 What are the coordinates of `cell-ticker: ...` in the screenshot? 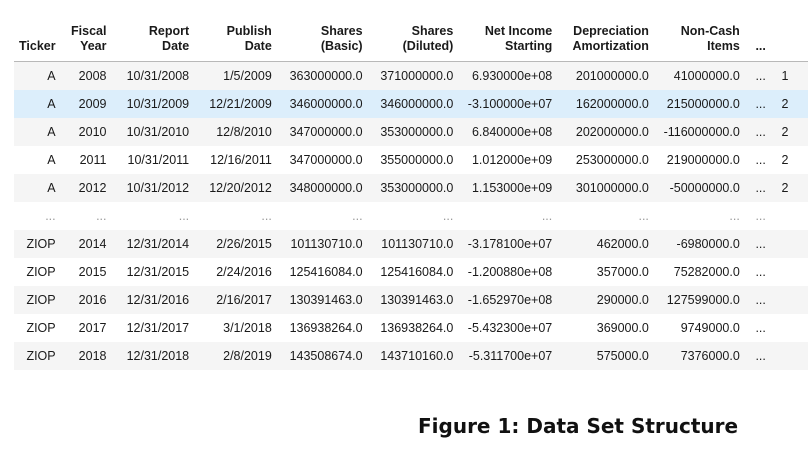 It's located at (50, 216).